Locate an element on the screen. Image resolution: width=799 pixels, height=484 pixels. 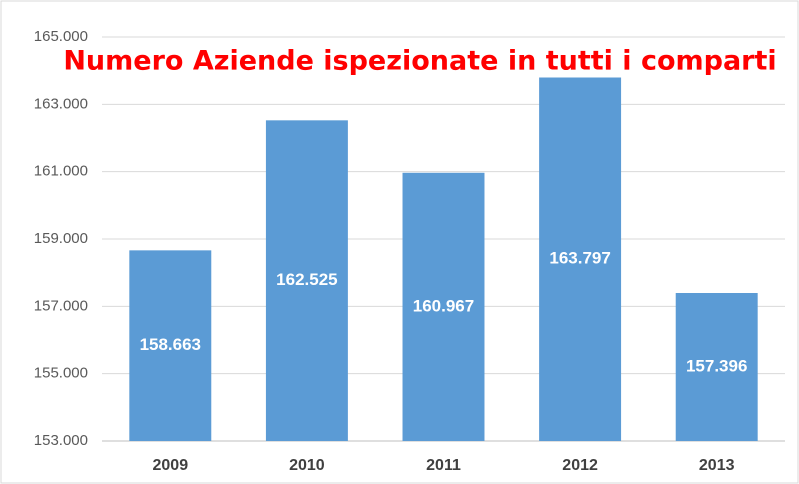
value-label: 163.797 is located at coordinates (579, 258).